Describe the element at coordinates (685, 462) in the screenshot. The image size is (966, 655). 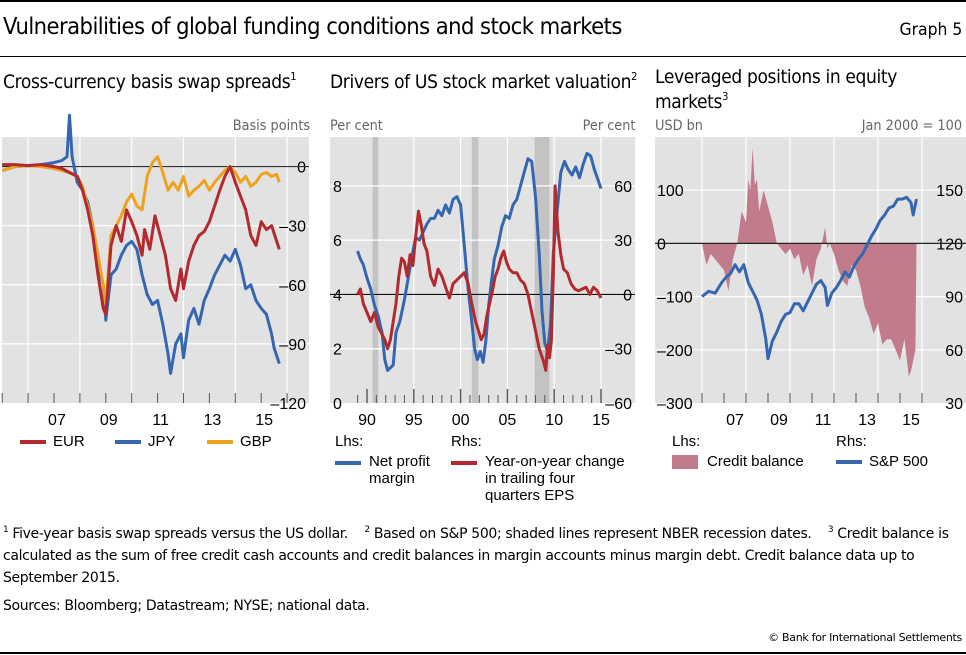
I see `credit-balance-swatch` at that location.